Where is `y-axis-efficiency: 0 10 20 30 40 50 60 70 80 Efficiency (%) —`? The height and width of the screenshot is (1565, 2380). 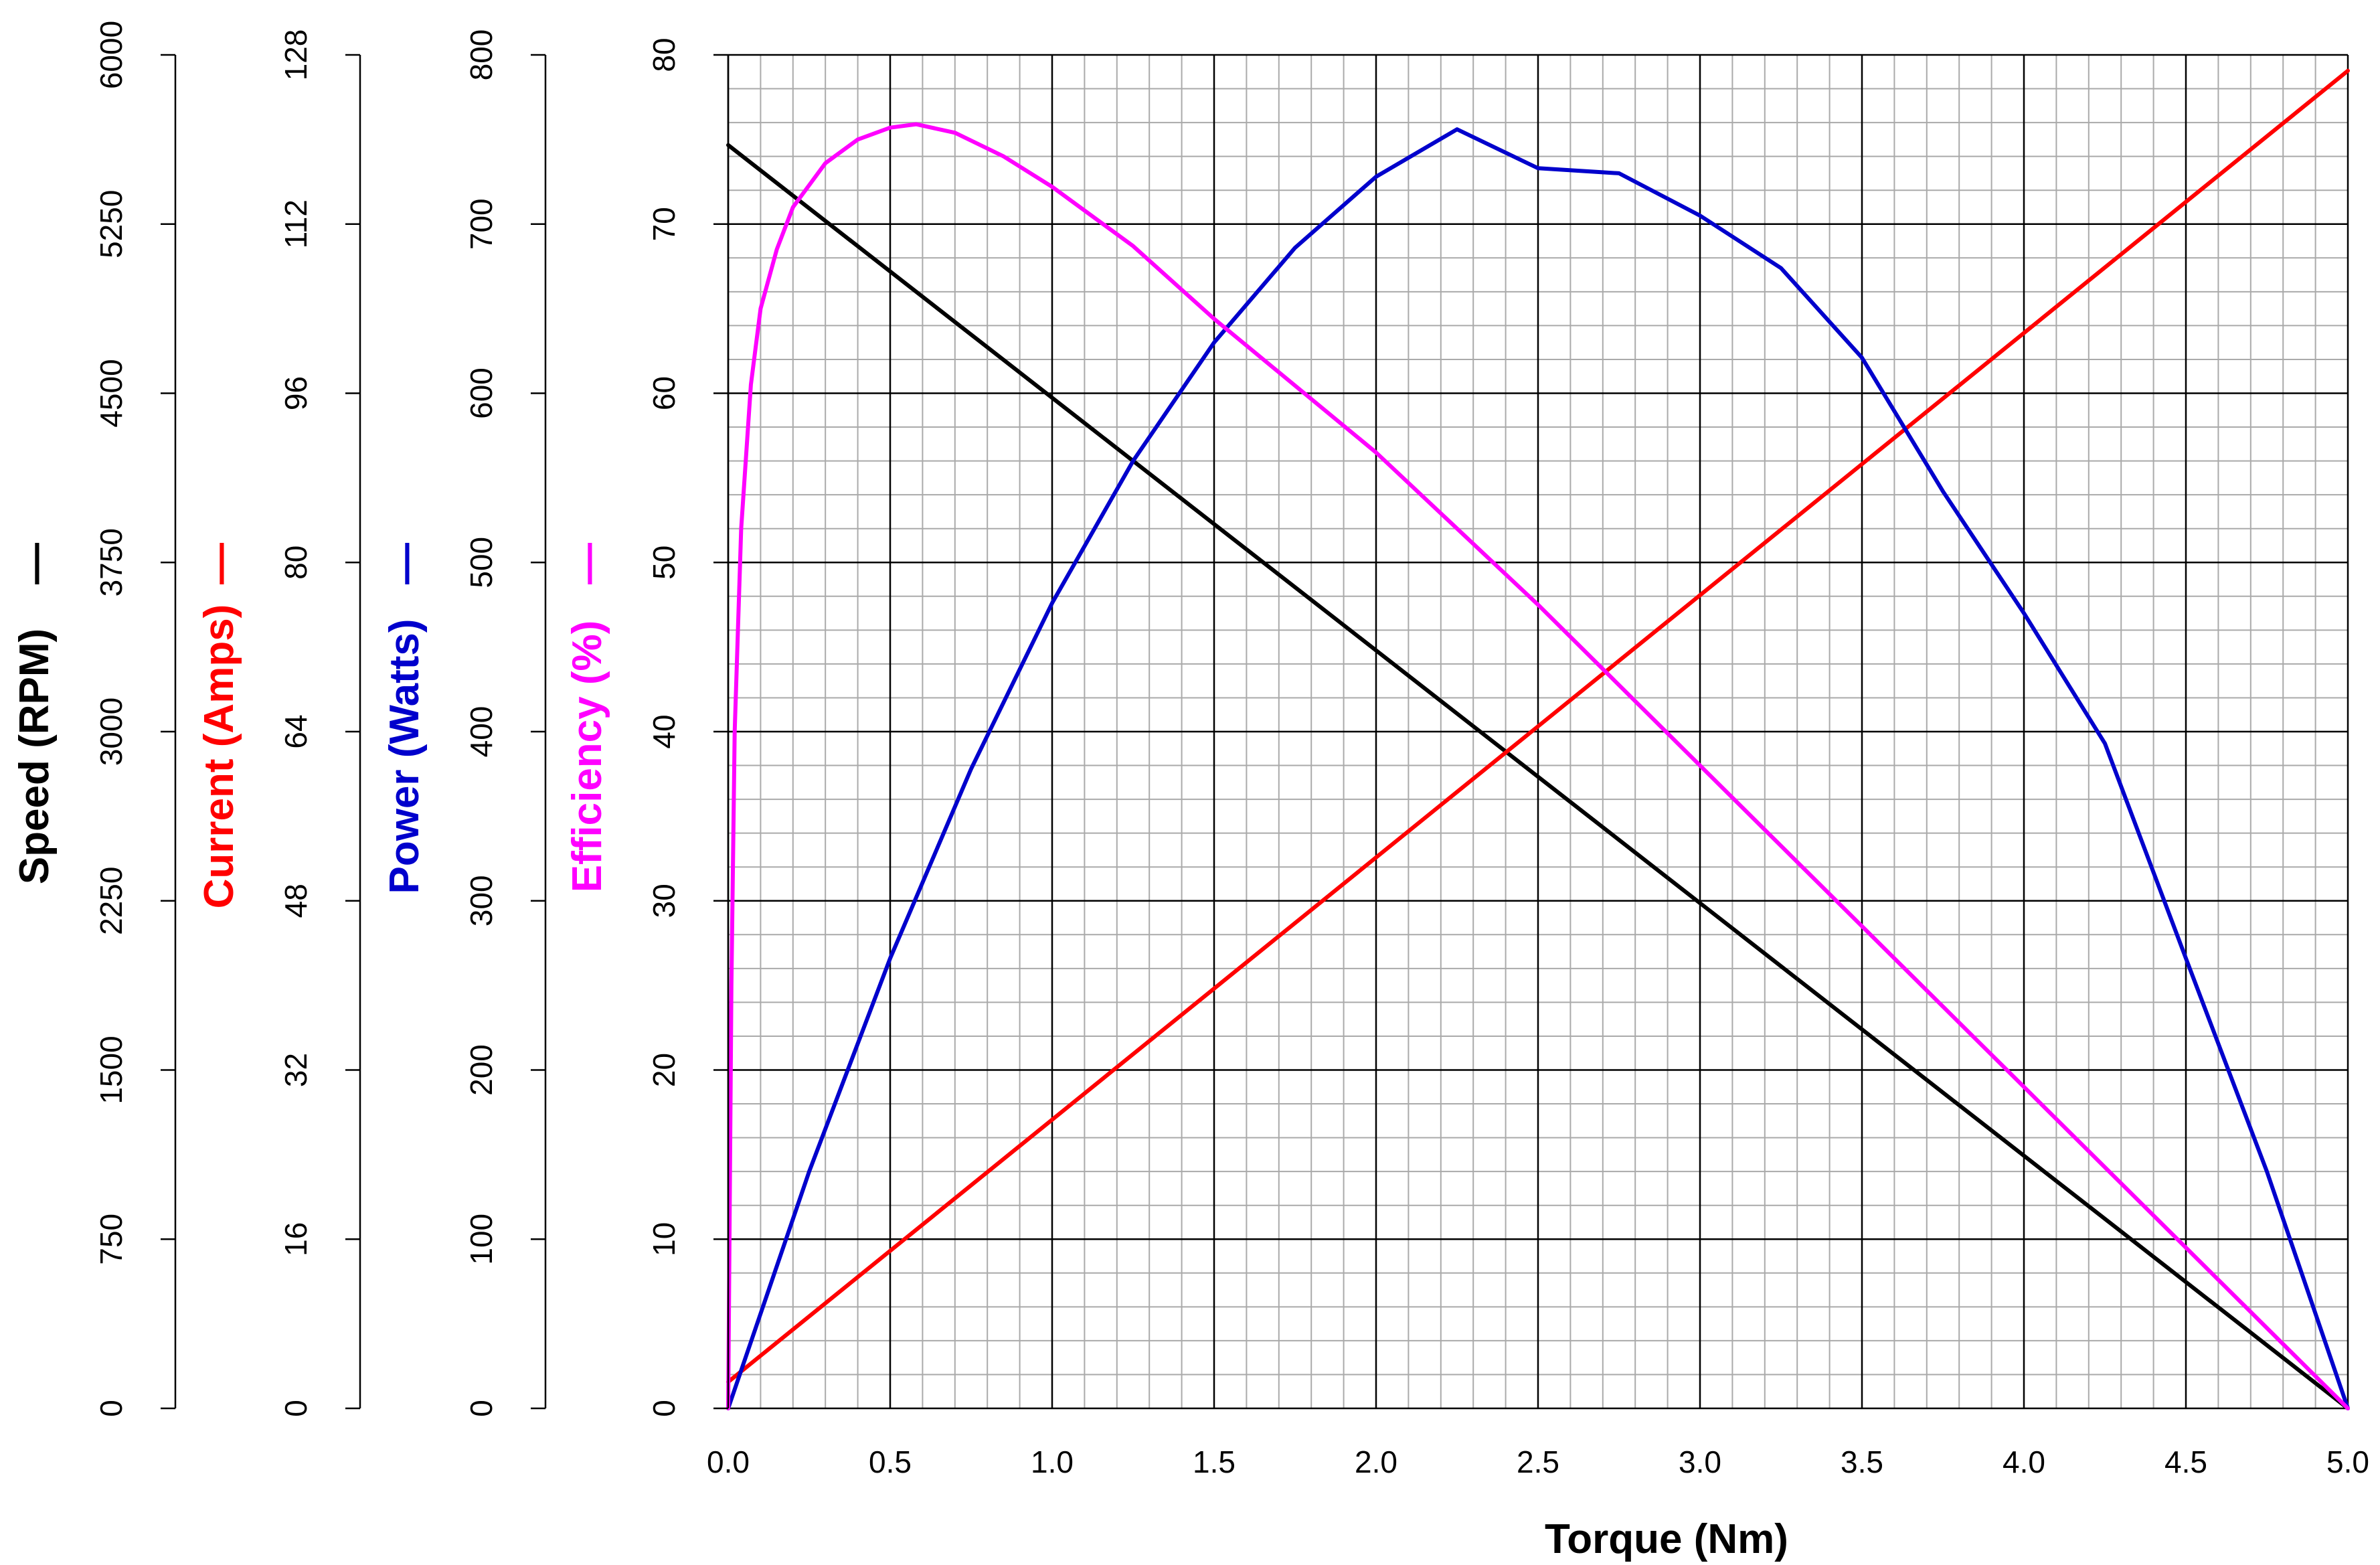 y-axis-efficiency: 0 10 20 30 40 50 60 70 80 Efficiency (%) — is located at coordinates (647, 727).